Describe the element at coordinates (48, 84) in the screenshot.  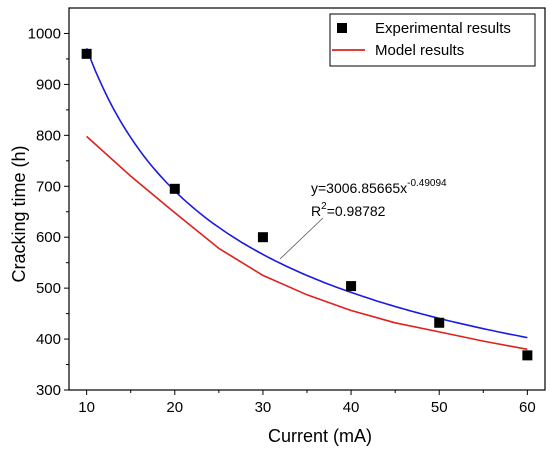
I see `y-tick-label: 900` at that location.